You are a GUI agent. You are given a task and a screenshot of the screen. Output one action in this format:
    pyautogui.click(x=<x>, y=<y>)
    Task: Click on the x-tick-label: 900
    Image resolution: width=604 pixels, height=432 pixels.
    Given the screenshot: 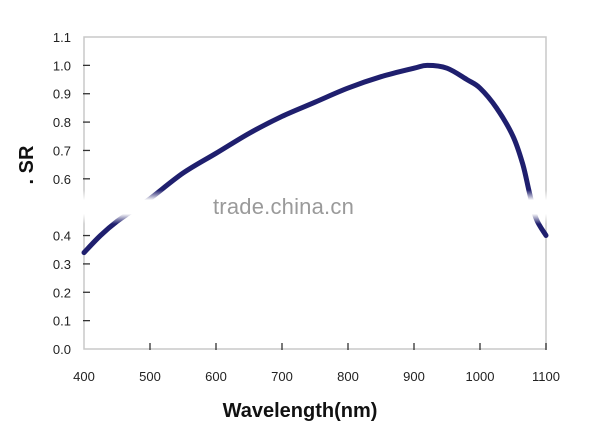 What is the action you would take?
    pyautogui.click(x=414, y=376)
    